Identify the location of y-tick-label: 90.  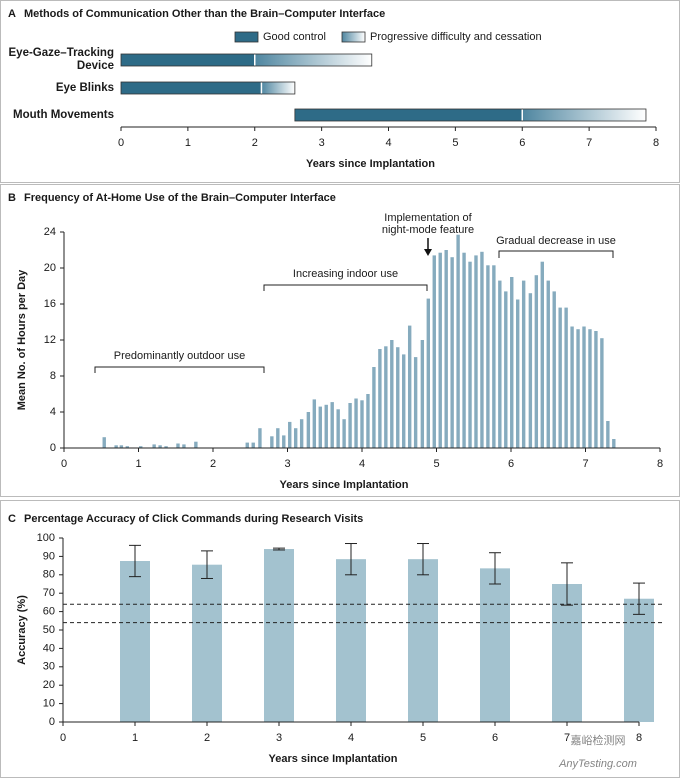
(49, 556).